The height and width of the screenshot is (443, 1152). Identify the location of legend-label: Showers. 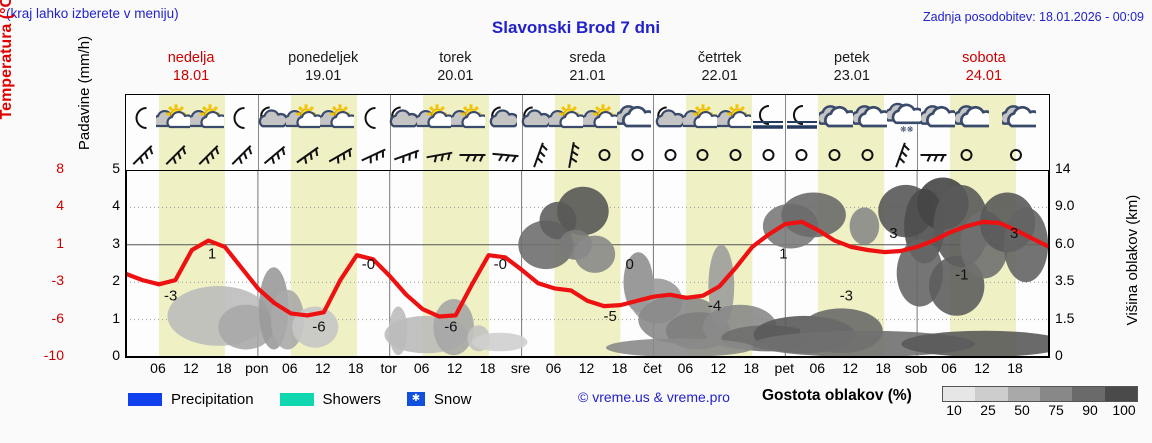
(351, 399).